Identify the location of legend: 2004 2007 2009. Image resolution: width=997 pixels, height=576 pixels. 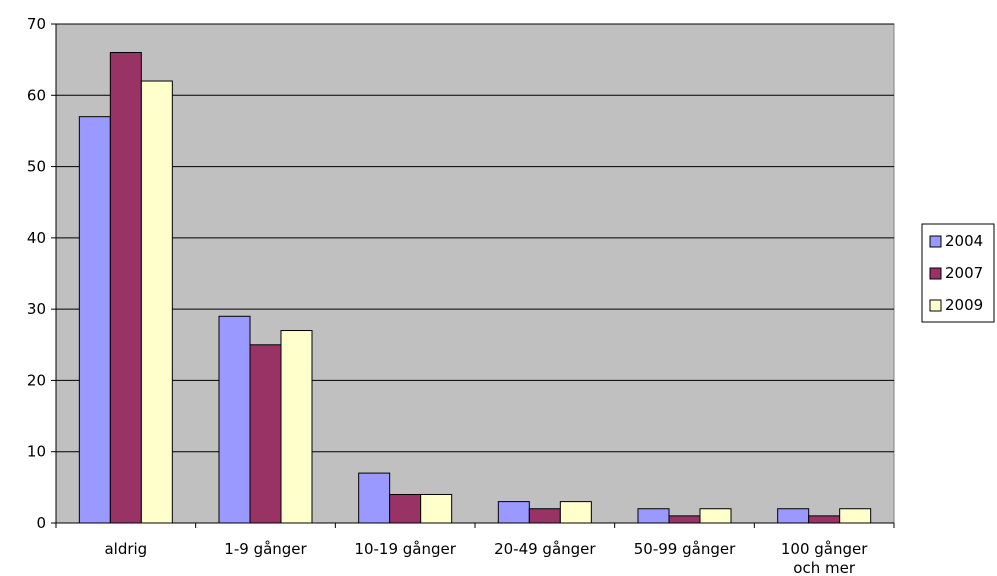
(958, 273).